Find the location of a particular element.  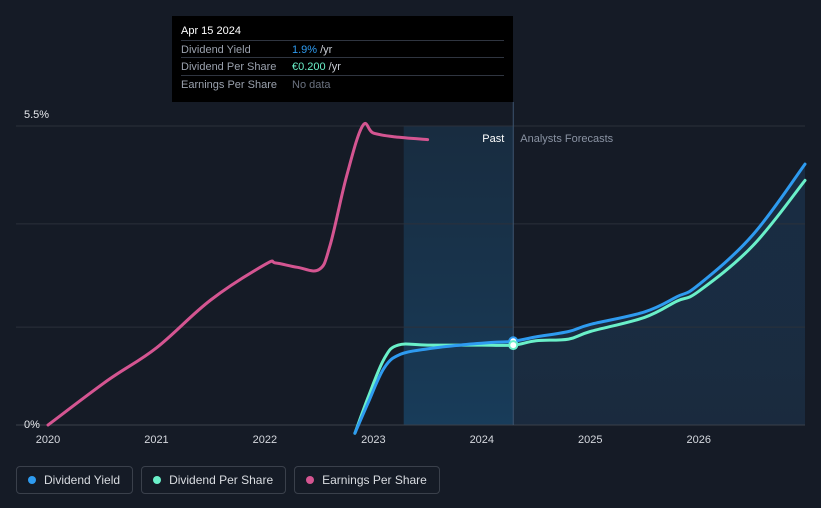

x-tick-label: 2024 is located at coordinates (482, 440).